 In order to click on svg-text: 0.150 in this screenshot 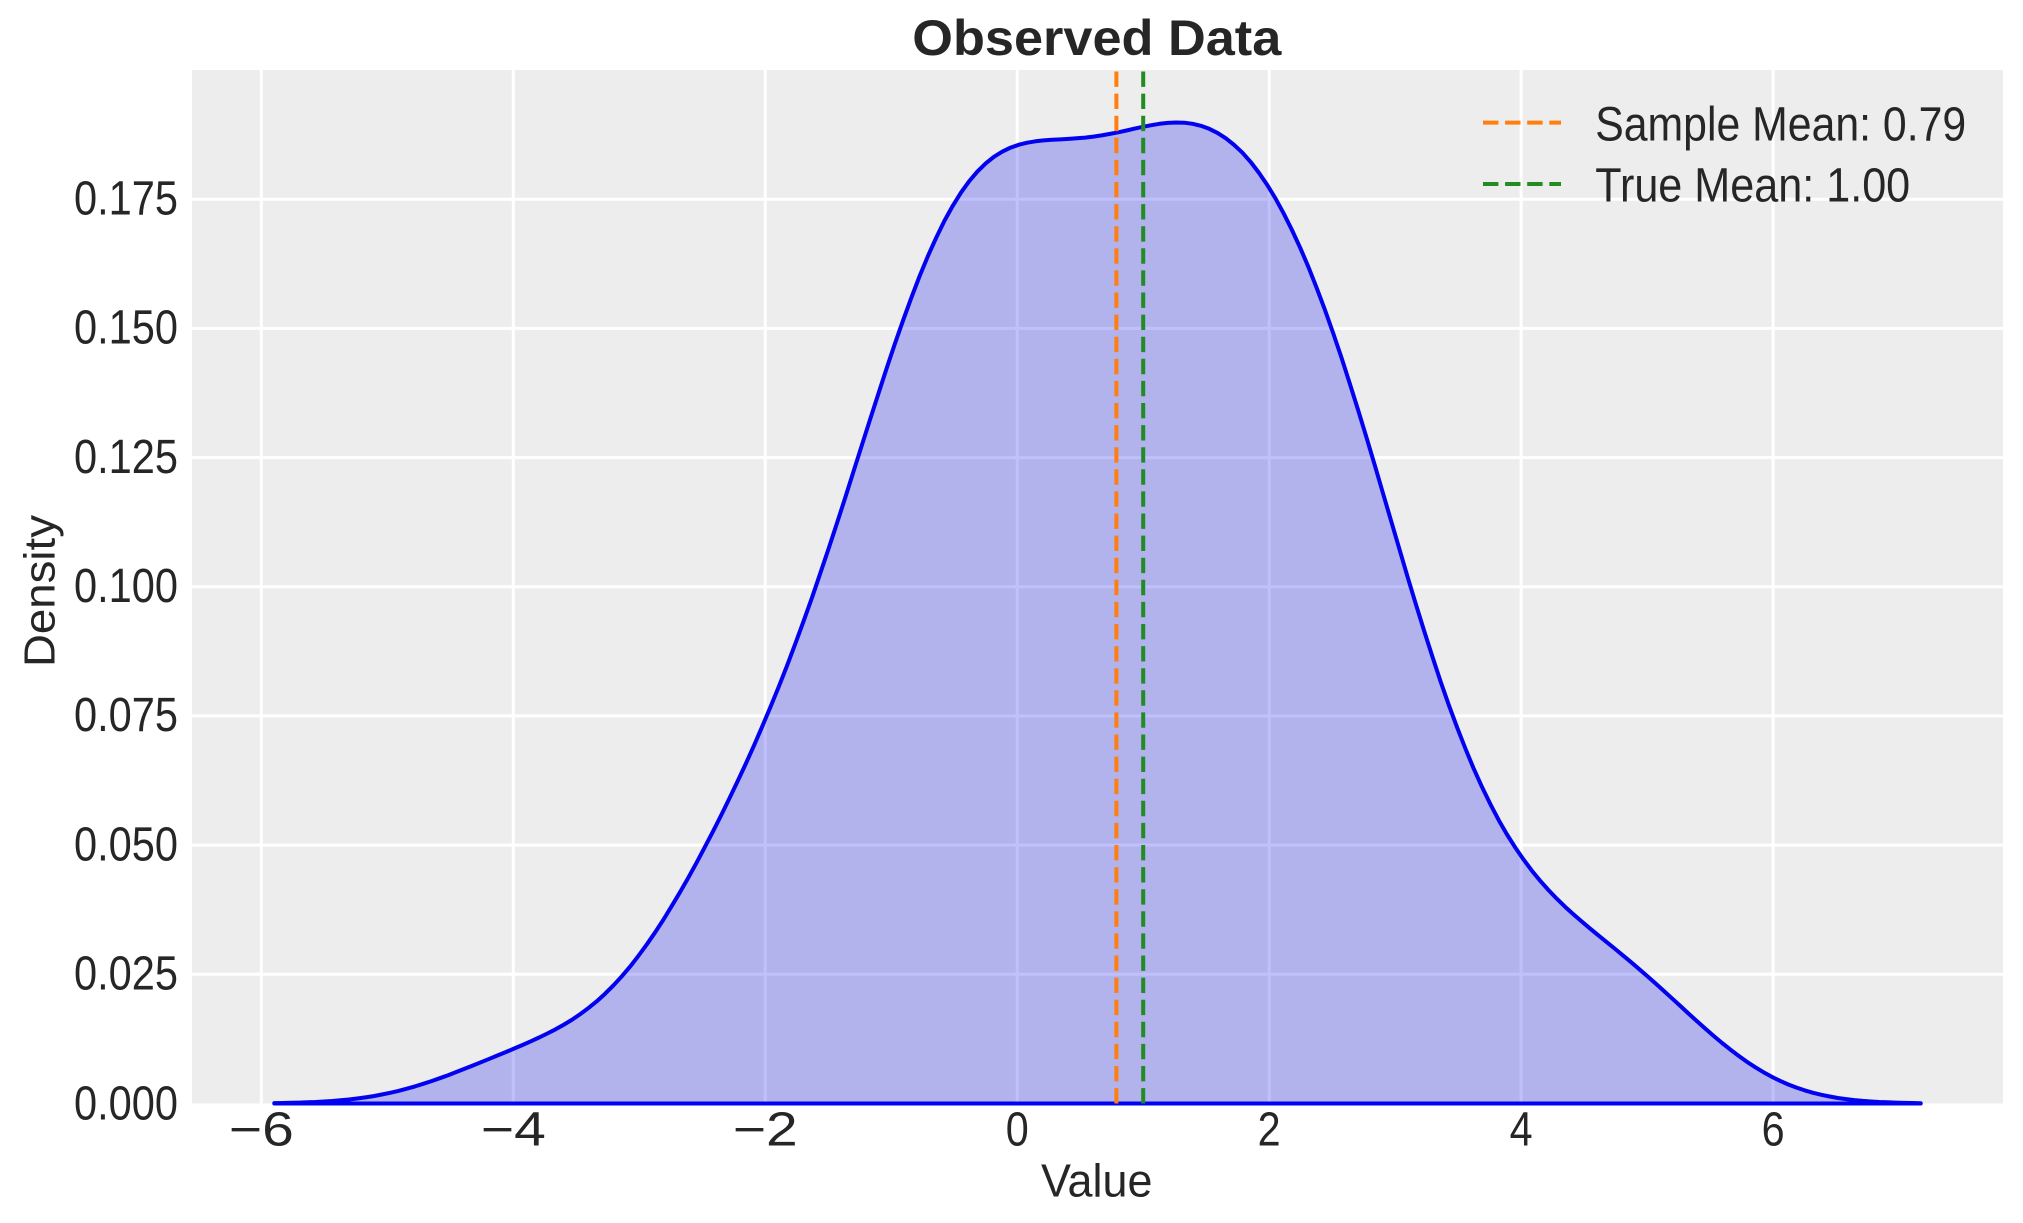, I will do `click(126, 328)`.